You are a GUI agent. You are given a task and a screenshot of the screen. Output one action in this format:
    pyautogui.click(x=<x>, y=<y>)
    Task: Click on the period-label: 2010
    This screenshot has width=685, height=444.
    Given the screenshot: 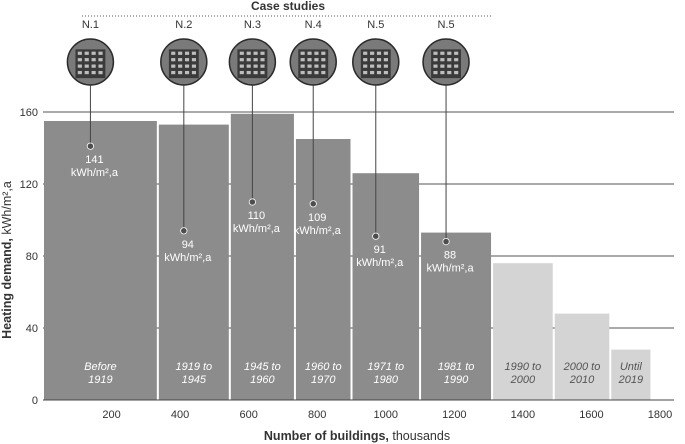 What is the action you would take?
    pyautogui.click(x=582, y=380)
    